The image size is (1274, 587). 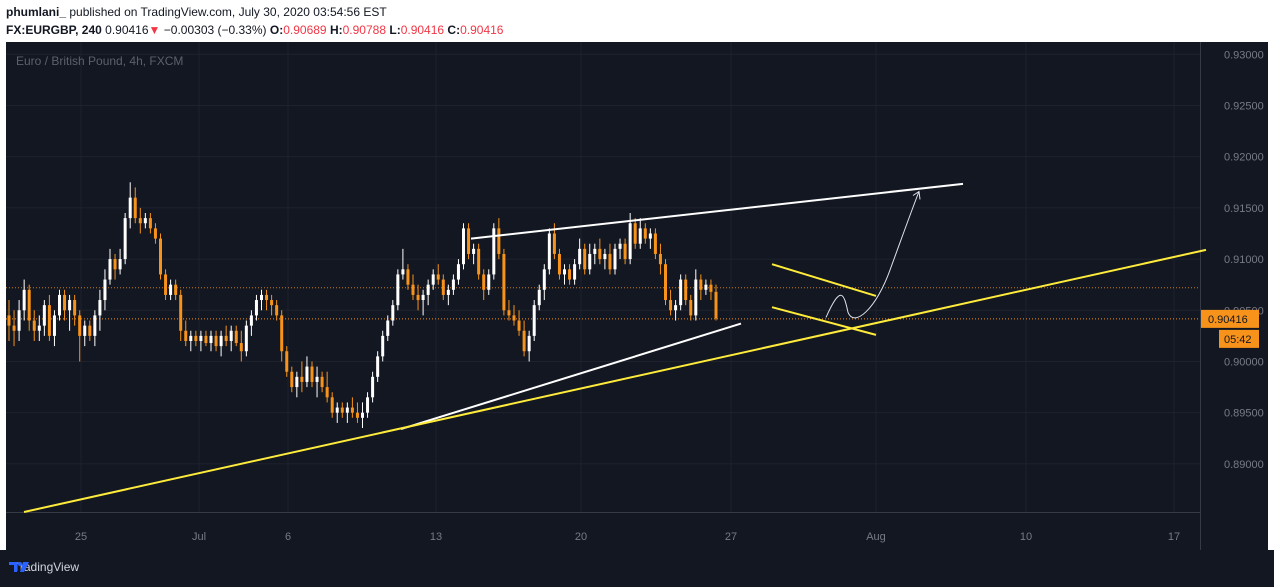 I want to click on x-tick-label: Jul, so click(x=199, y=537).